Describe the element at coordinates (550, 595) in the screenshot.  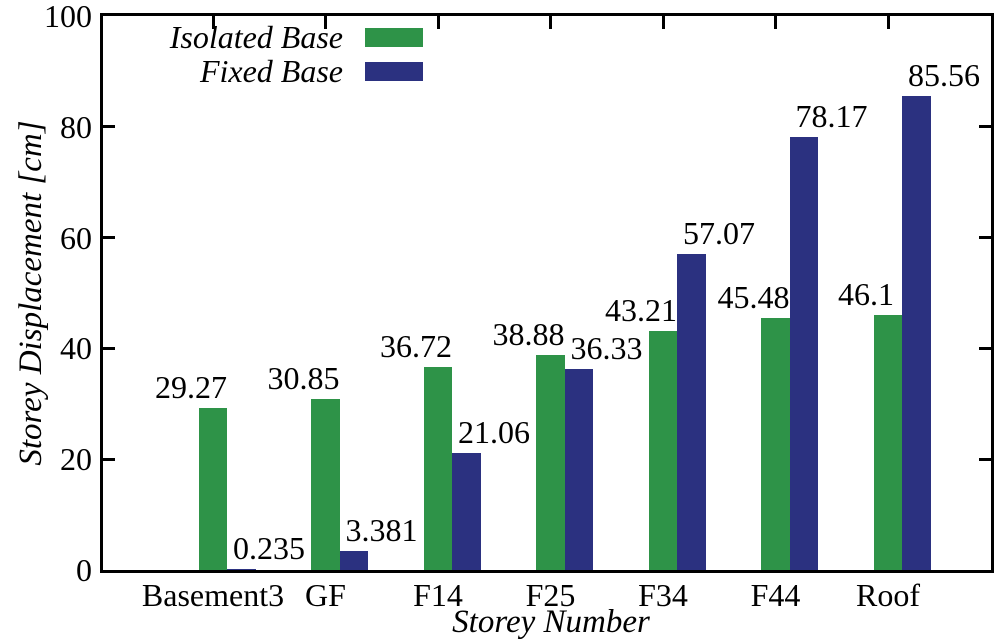
I see `x-tick-label: F25` at that location.